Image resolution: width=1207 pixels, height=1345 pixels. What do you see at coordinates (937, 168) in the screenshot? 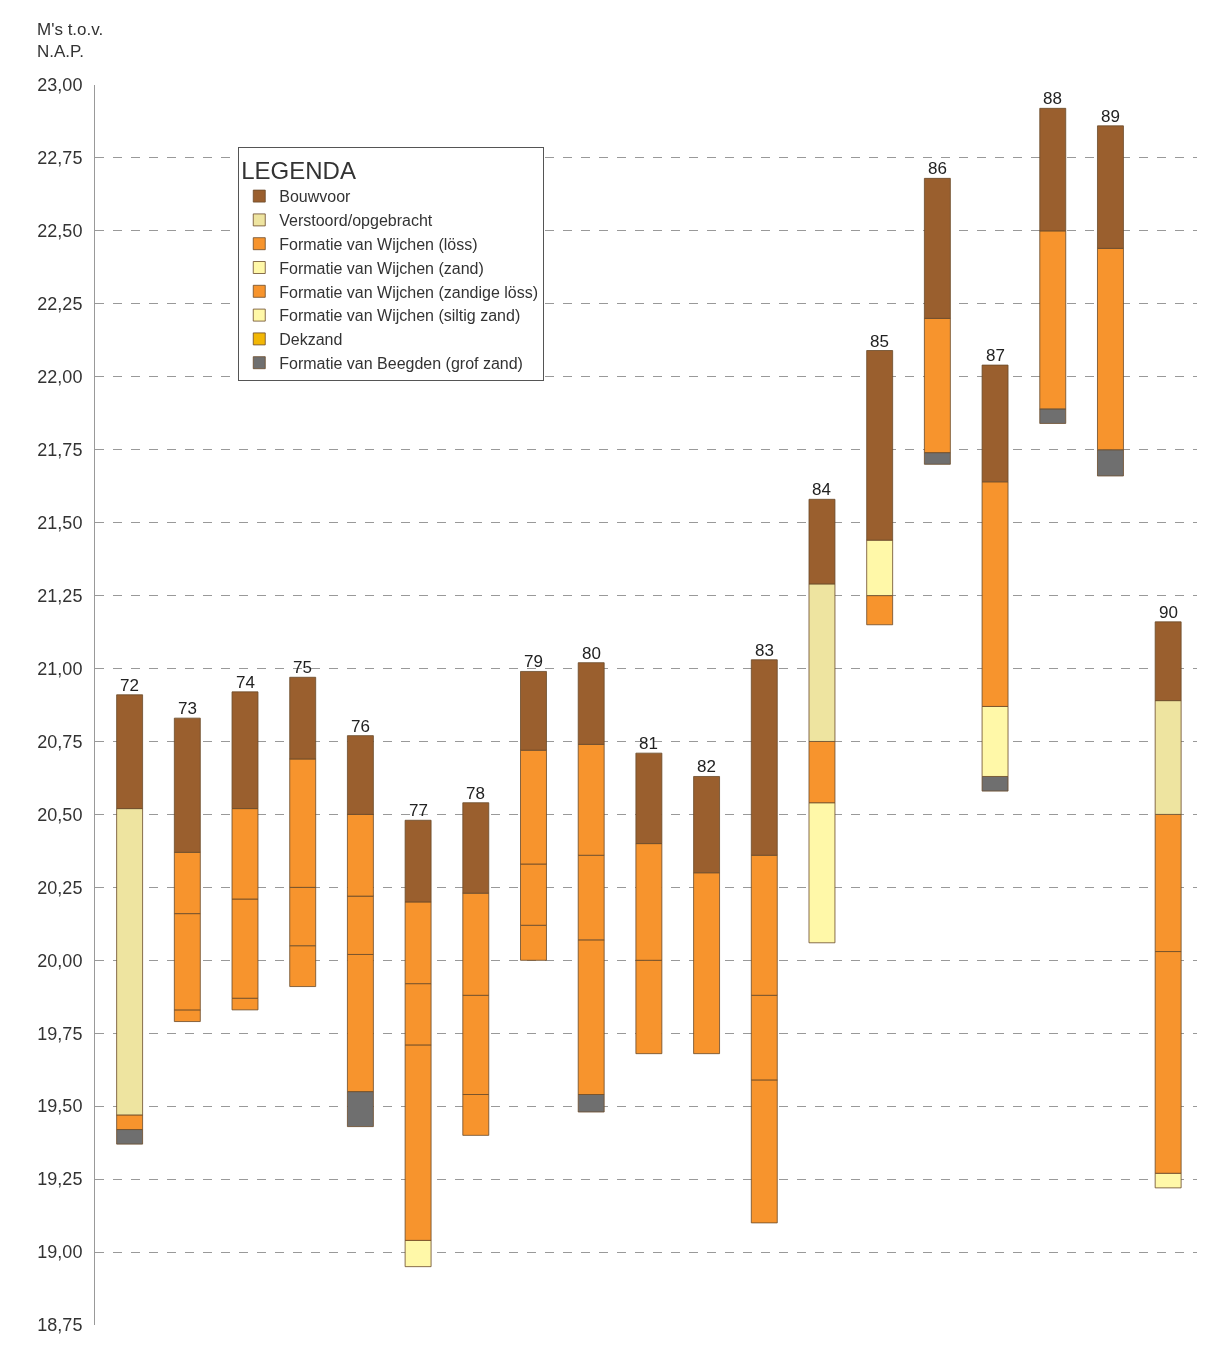
I see `x-tick-label: 86` at bounding box center [937, 168].